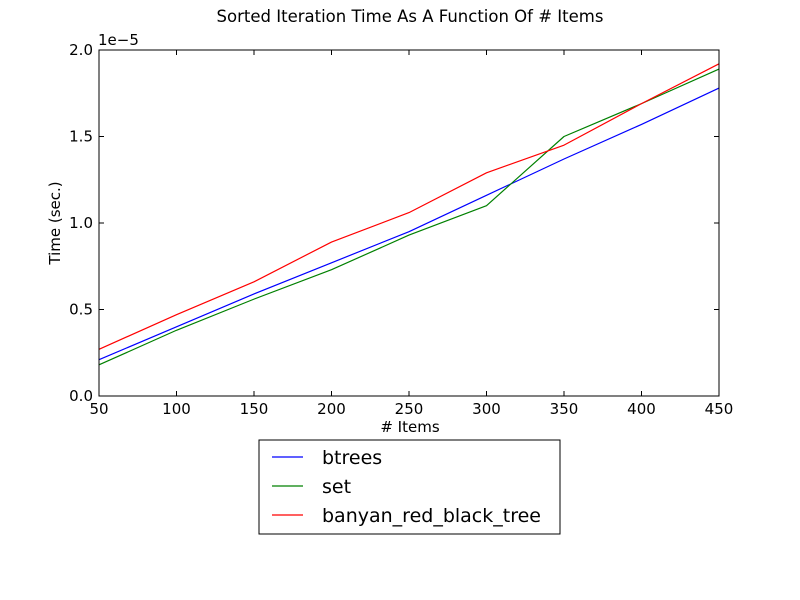 This screenshot has width=800, height=600. Describe the element at coordinates (254, 409) in the screenshot. I see `x-tick-label: 150` at that location.